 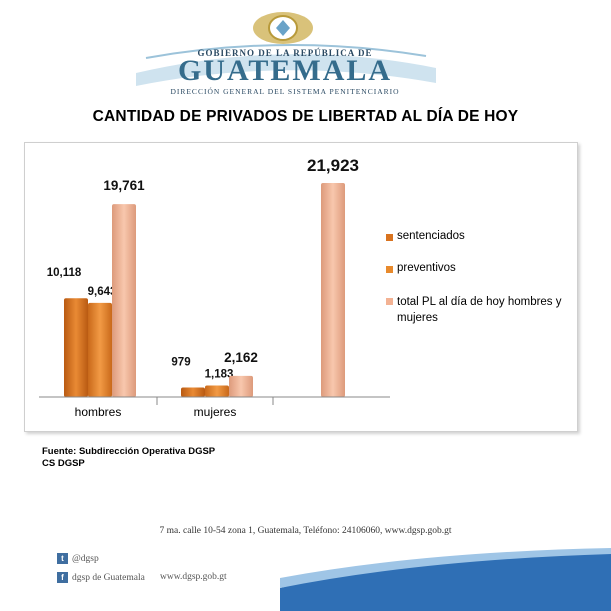 What do you see at coordinates (241, 357) in the screenshot?
I see `data-label: 2,162` at bounding box center [241, 357].